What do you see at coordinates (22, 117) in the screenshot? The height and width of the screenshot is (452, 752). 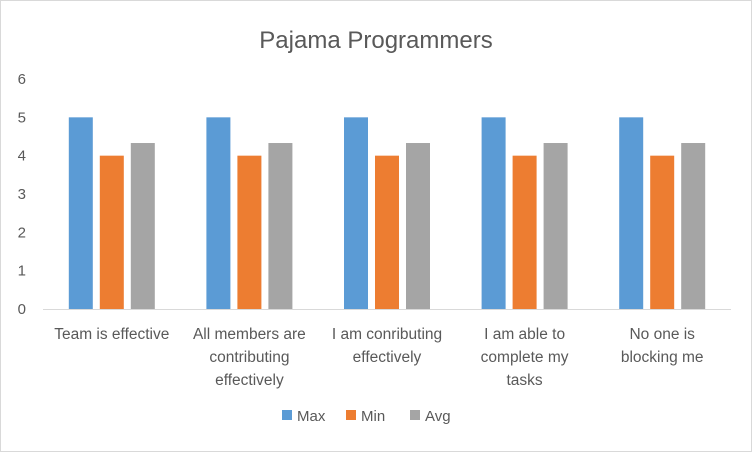 I see `y-tick-label: 5` at bounding box center [22, 117].